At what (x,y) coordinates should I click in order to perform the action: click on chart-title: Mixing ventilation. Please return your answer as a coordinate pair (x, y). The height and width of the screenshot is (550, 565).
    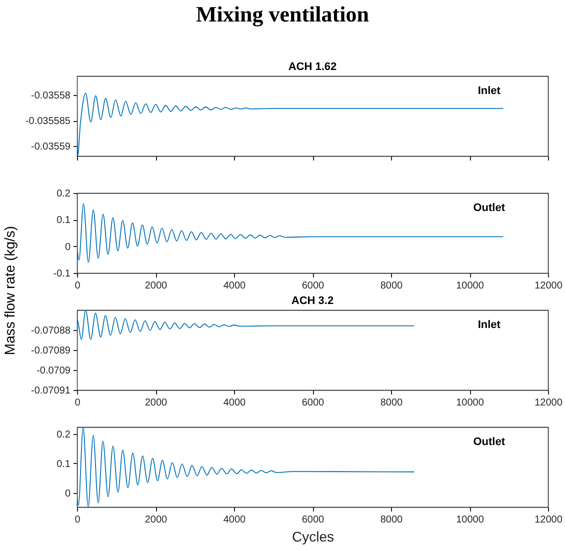
    Looking at the image, I should click on (282, 14).